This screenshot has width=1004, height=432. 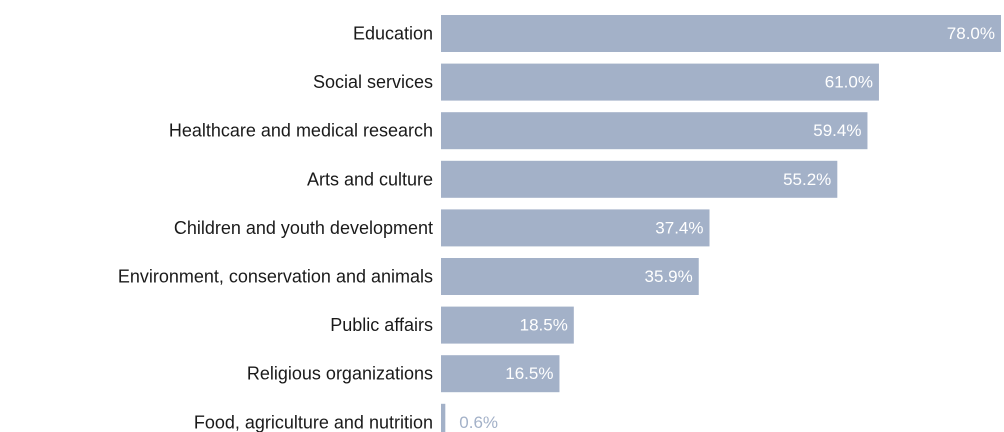 I want to click on value-label-6: 18.5%, so click(x=544, y=325).